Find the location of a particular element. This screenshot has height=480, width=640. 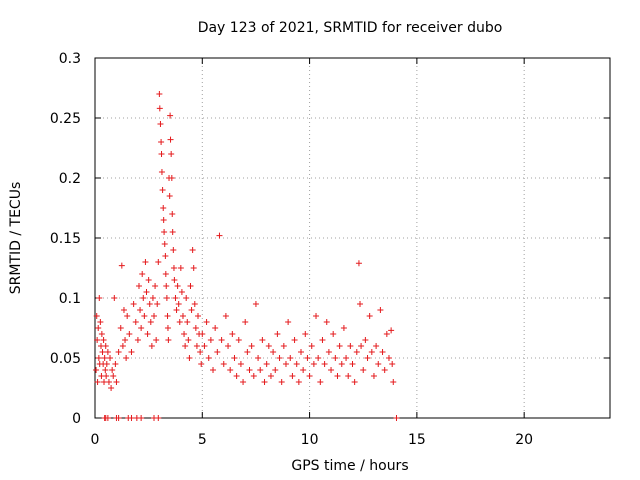

y-tick-label: 0.1 is located at coordinates (70, 299).